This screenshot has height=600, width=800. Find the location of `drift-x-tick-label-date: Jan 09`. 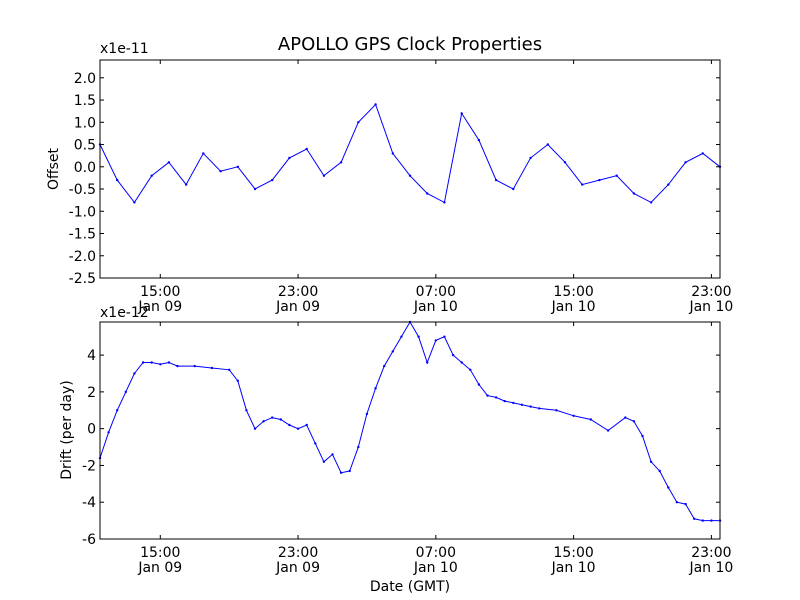

drift-x-tick-label-date: Jan 09 is located at coordinates (159, 568).